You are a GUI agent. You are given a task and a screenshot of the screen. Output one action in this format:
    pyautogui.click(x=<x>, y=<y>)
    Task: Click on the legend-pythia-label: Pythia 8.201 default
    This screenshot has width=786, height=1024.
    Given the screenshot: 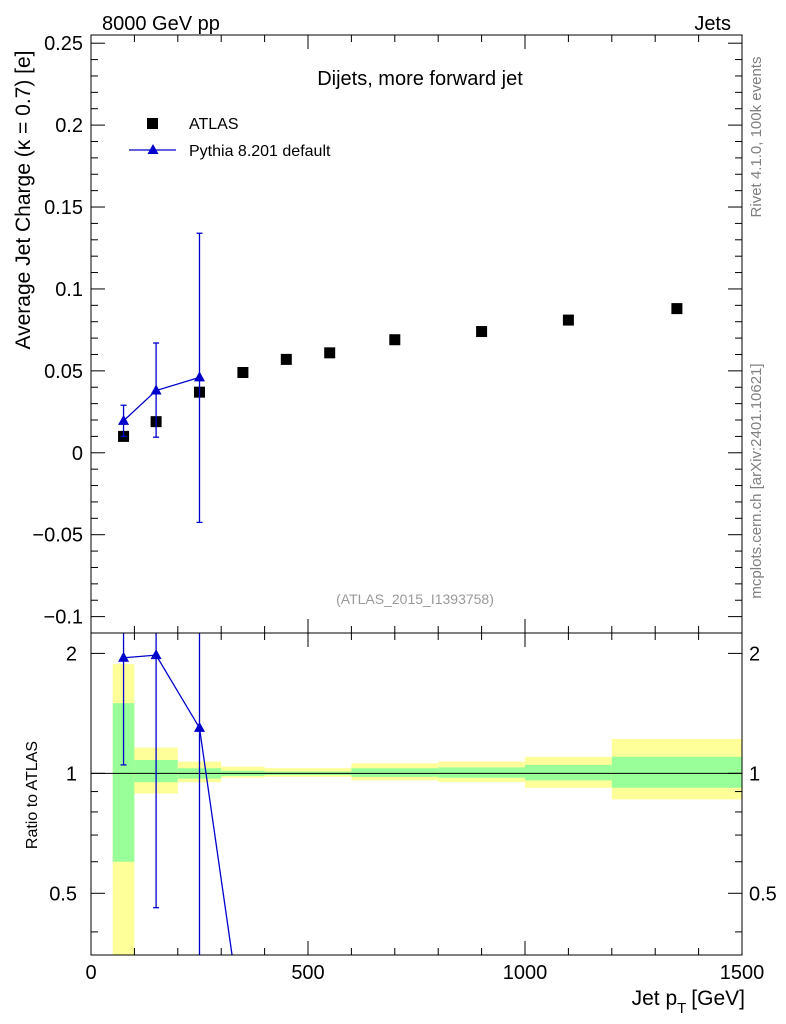 What is the action you would take?
    pyautogui.click(x=260, y=151)
    